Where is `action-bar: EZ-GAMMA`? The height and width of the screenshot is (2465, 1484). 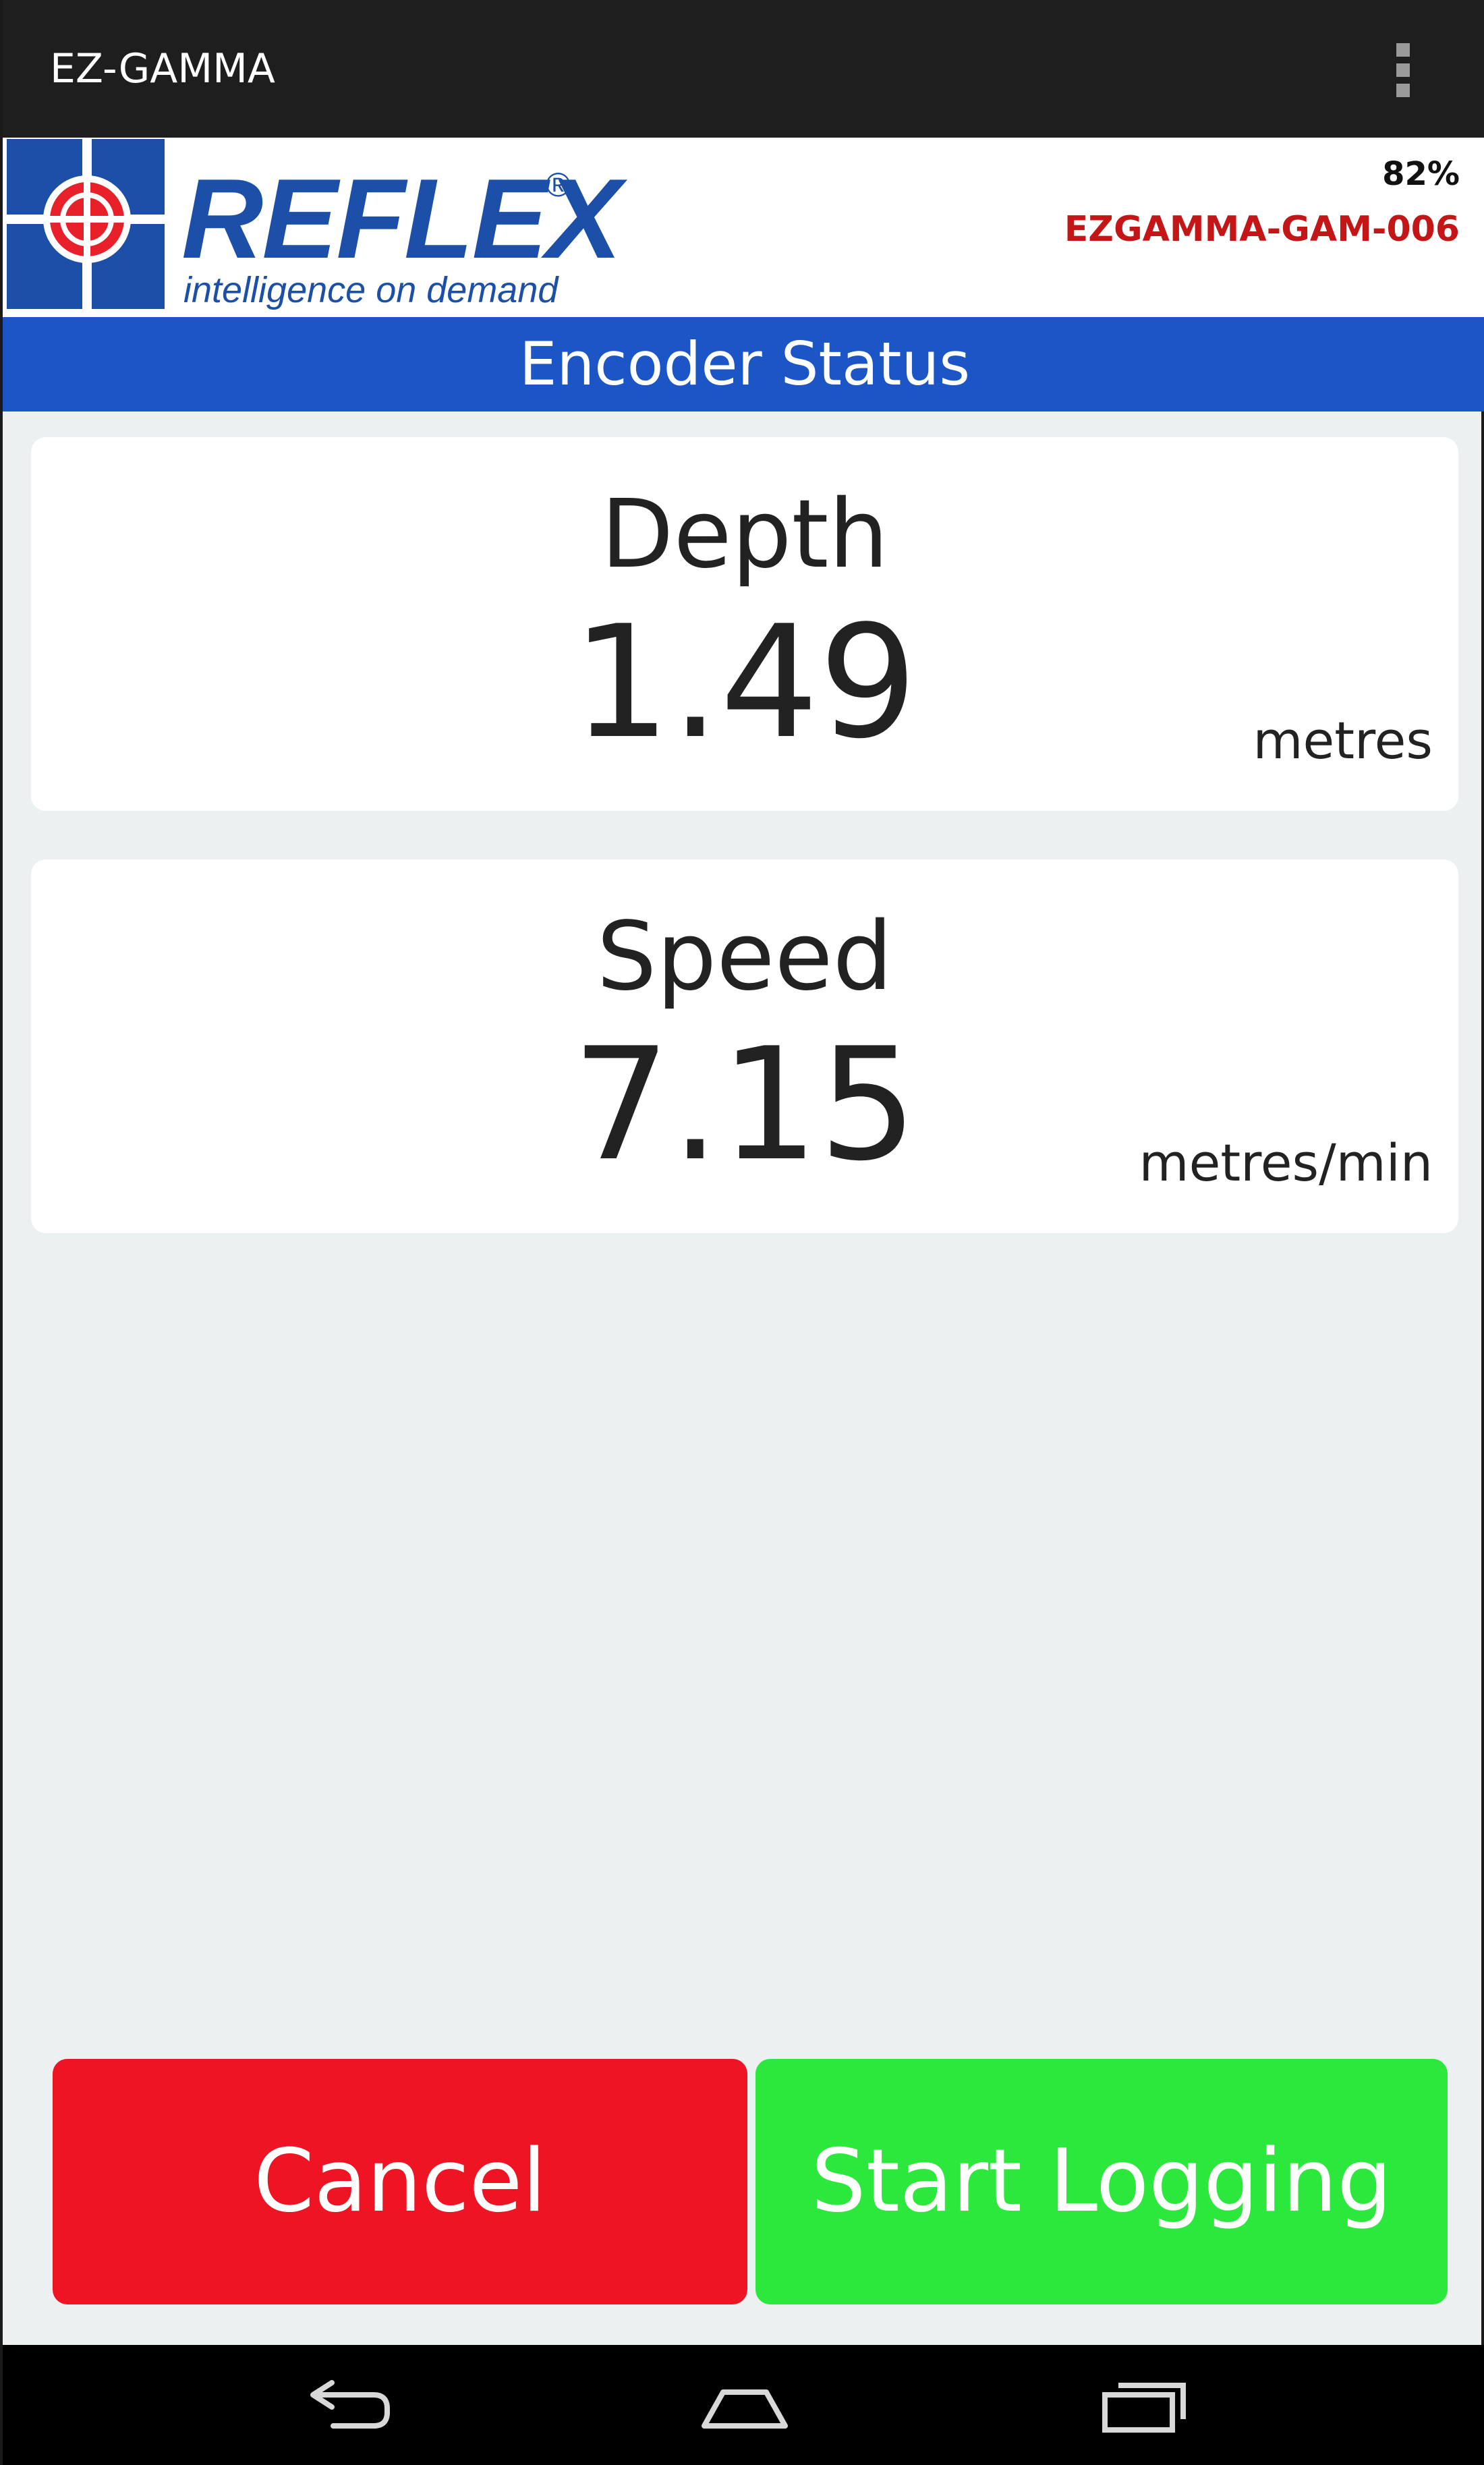 action-bar: EZ-GAMMA is located at coordinates (744, 69).